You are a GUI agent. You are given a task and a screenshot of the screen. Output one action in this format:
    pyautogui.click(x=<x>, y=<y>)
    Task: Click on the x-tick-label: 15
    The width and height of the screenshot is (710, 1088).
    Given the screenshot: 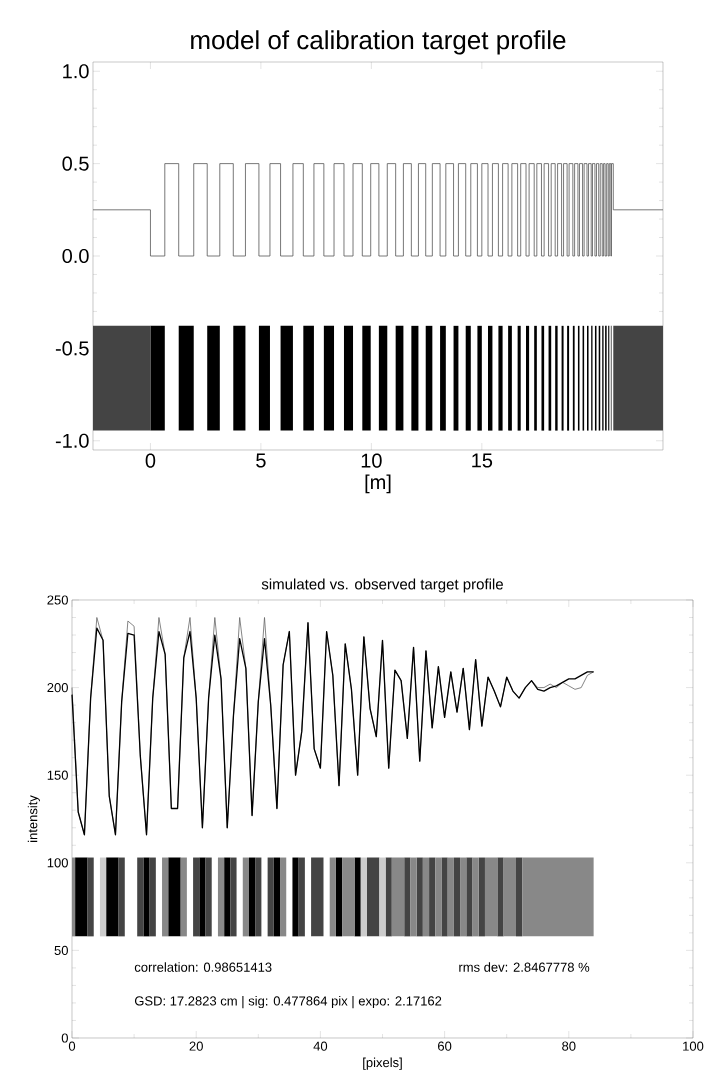 What is the action you would take?
    pyautogui.click(x=482, y=460)
    